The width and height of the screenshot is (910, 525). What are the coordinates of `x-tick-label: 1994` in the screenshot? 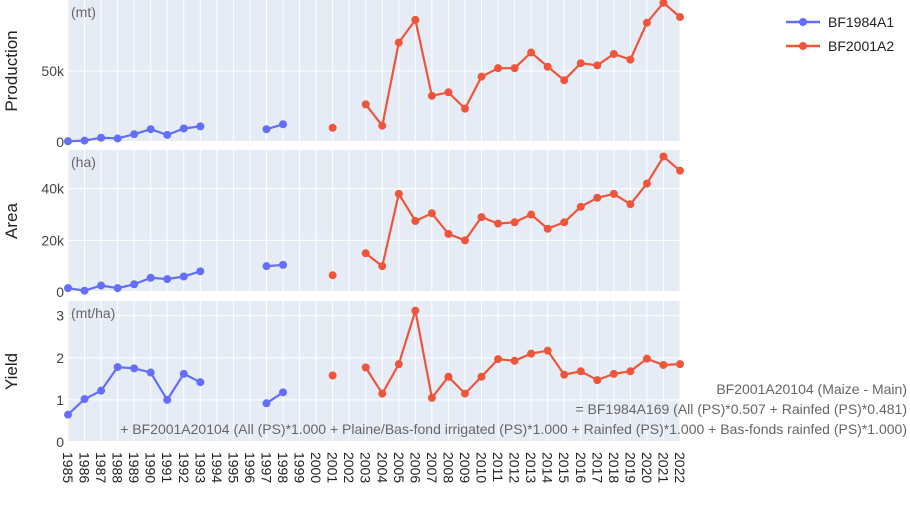 It's located at (217, 467).